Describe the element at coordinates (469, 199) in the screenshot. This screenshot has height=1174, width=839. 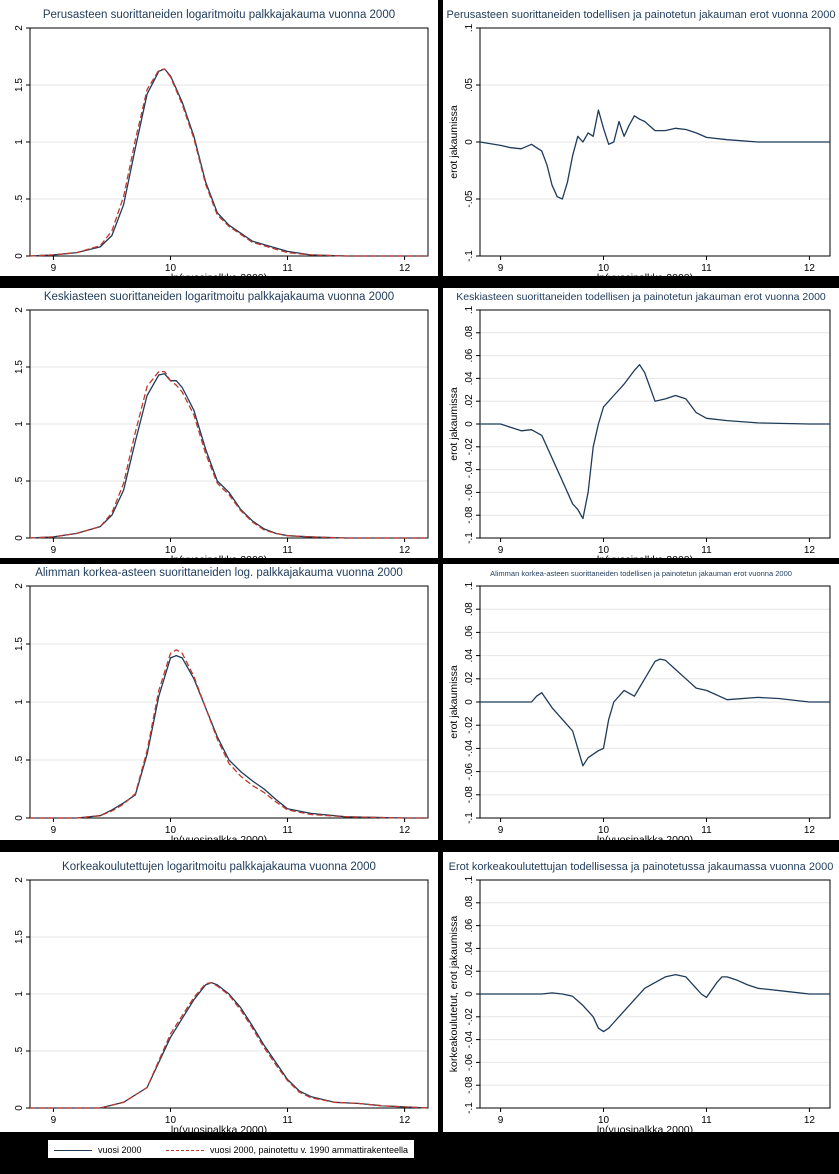
I see `y-tick-label: -.05` at that location.